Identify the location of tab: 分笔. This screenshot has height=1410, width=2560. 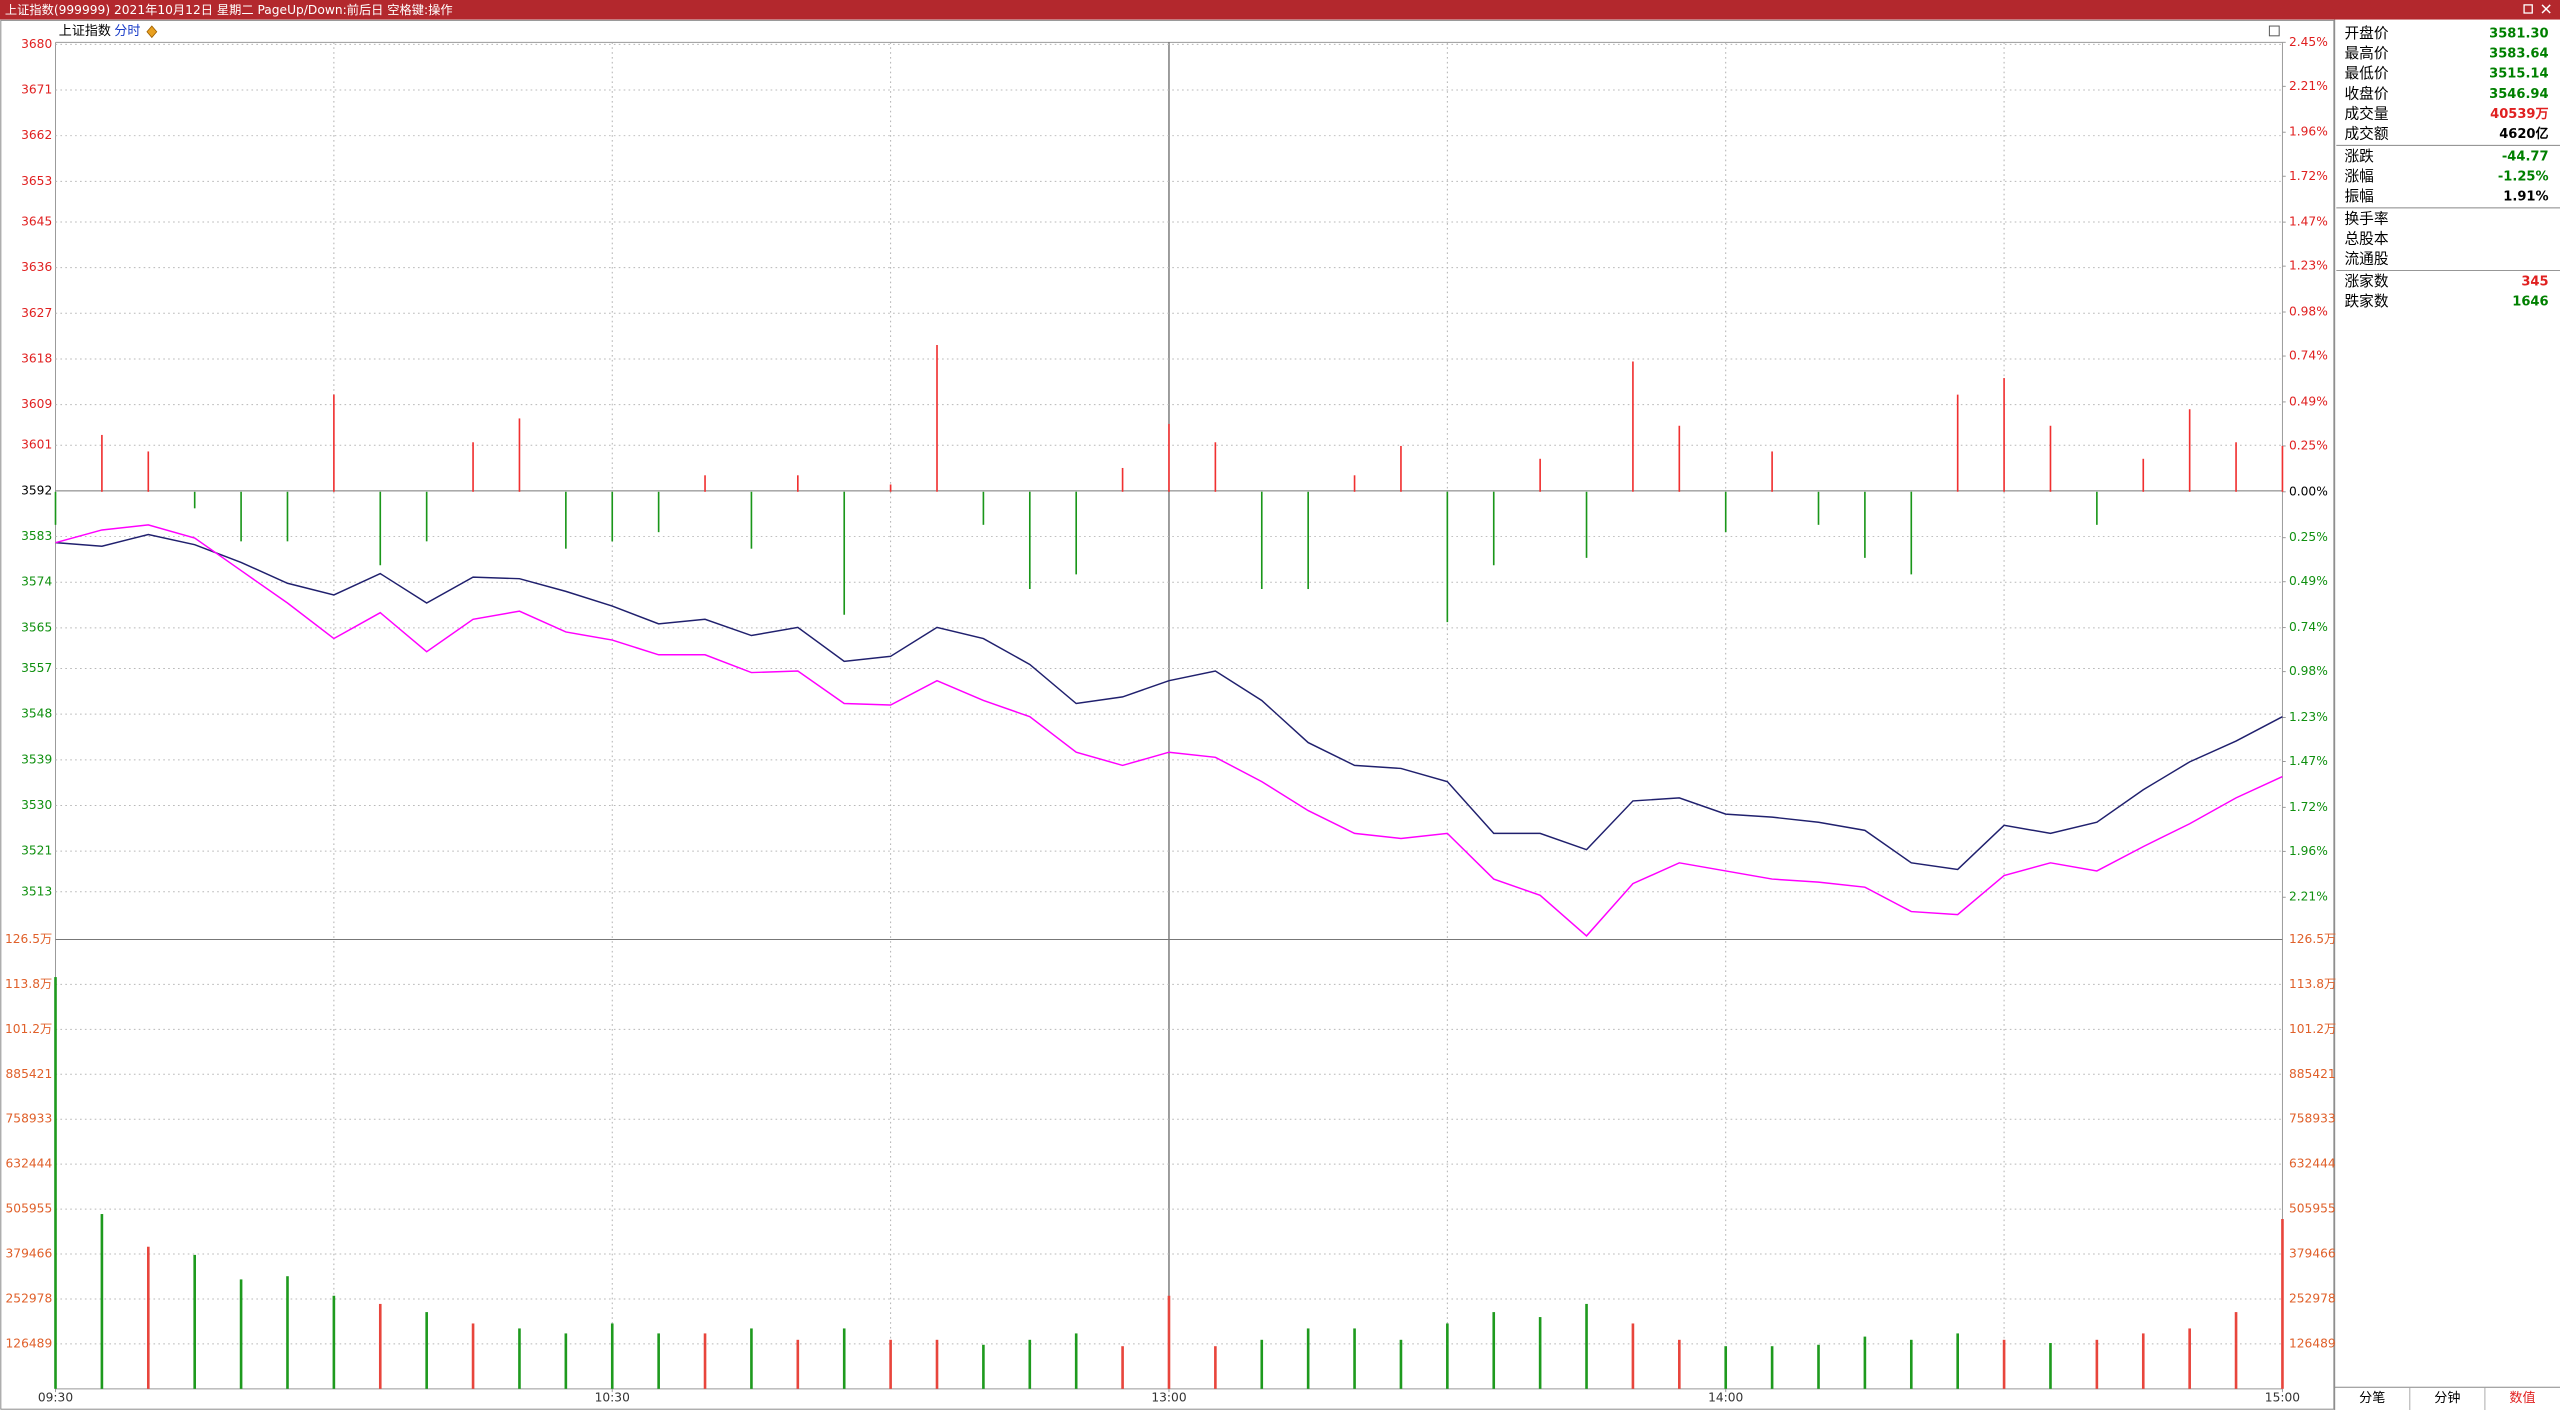
(2372, 1398).